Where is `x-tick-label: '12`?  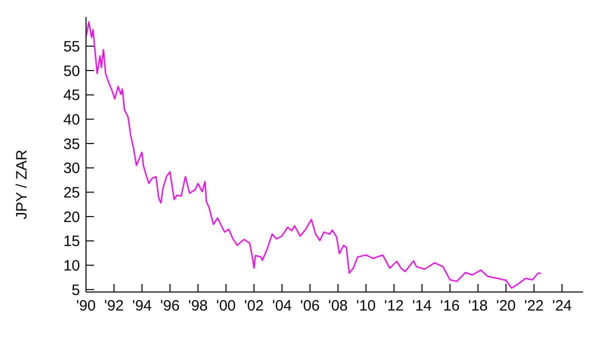
x-tick-label: '12 is located at coordinates (394, 306).